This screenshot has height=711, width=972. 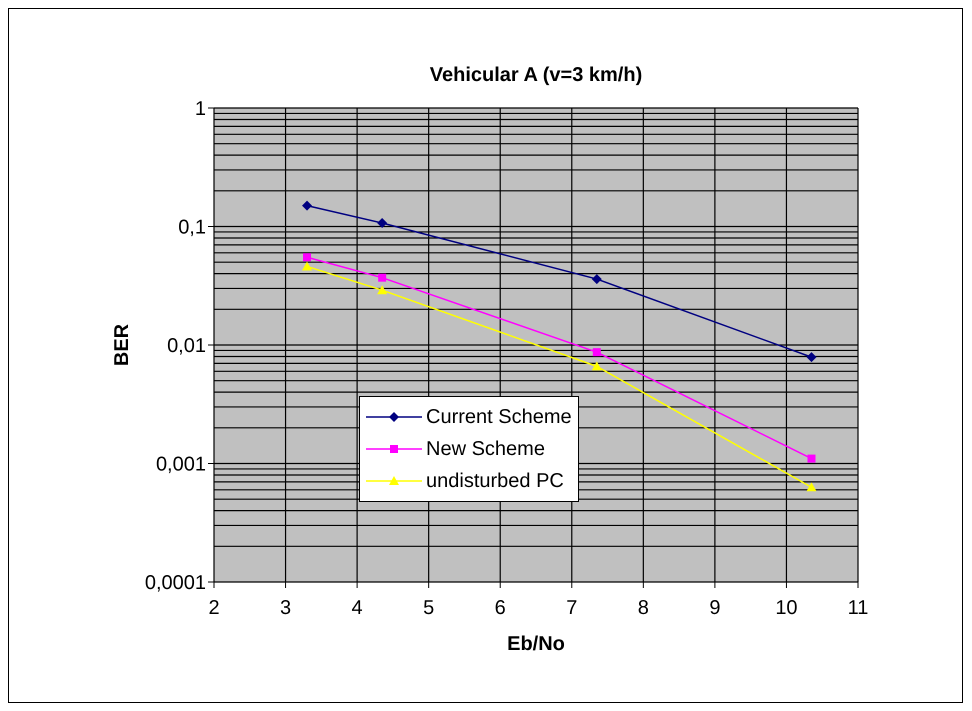 I want to click on chart-title: Vehicular A (v=3 km/h), so click(x=536, y=75).